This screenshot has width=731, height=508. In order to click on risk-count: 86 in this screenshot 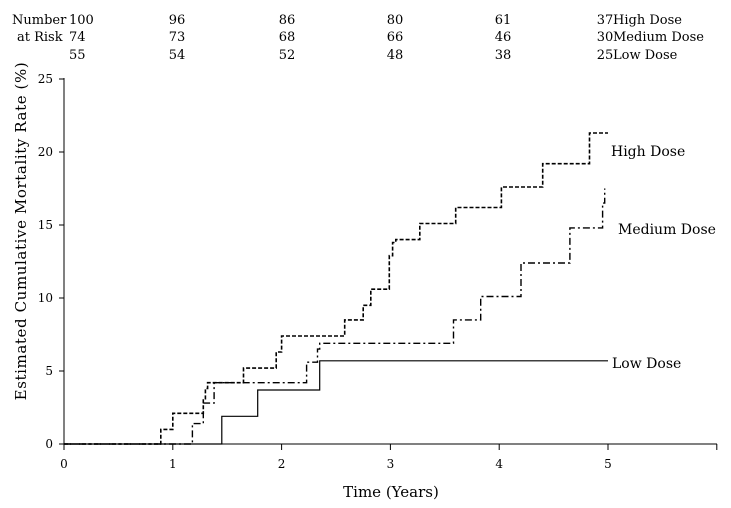, I will do `click(287, 20)`.